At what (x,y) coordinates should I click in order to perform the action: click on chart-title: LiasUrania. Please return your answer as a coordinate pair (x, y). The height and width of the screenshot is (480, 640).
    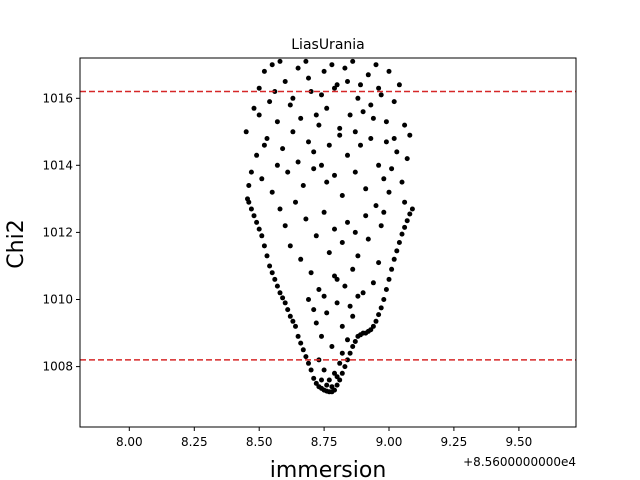
    Looking at the image, I should click on (328, 45).